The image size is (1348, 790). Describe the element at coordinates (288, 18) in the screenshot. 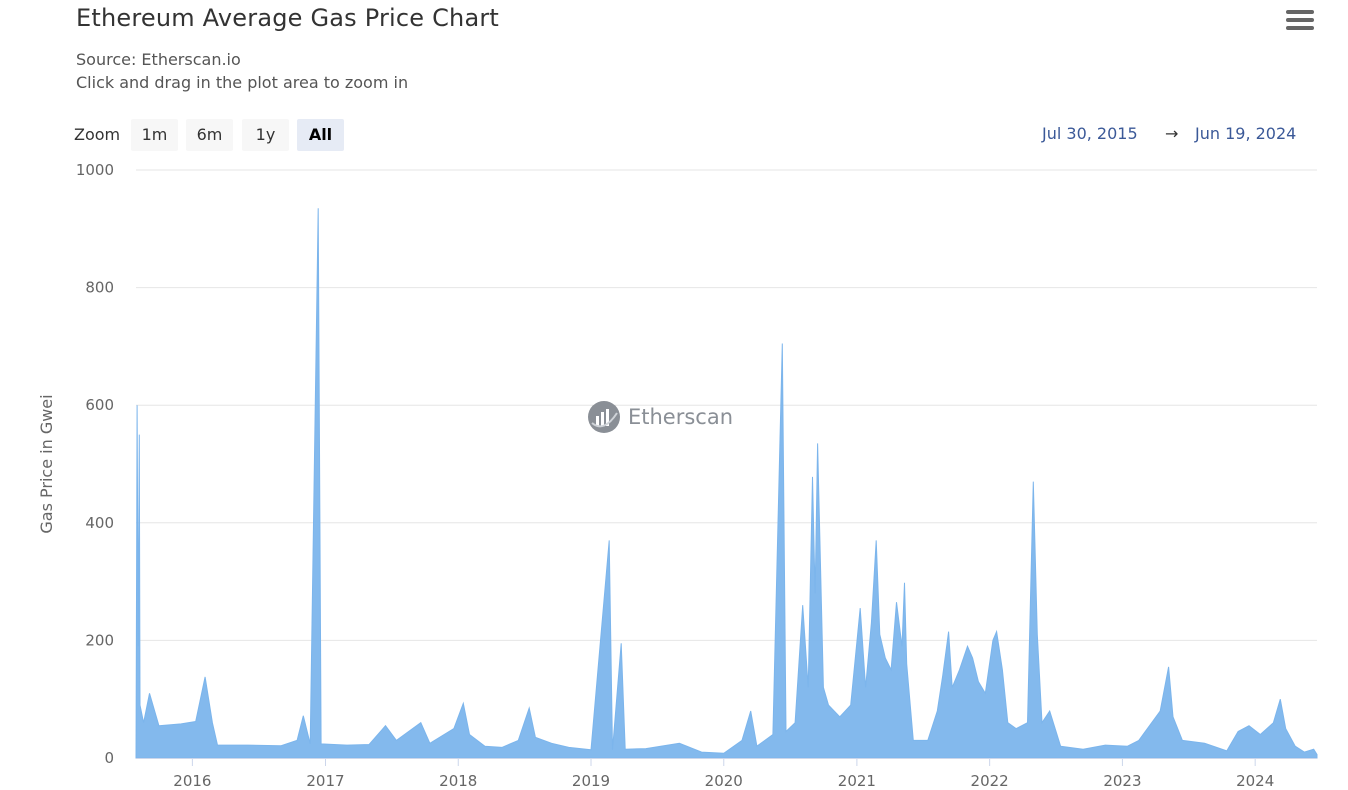

I see `page-title: Ethereum Average Gas Price Chart` at that location.